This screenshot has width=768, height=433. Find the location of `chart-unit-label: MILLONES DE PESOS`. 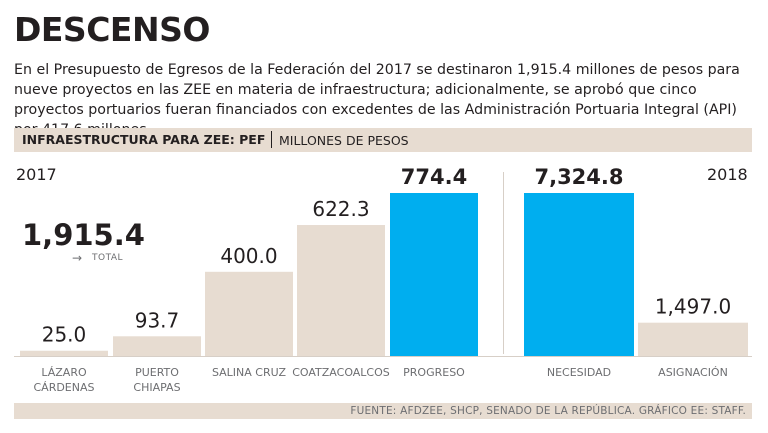

chart-unit-label: MILLONES DE PESOS is located at coordinates (344, 140).